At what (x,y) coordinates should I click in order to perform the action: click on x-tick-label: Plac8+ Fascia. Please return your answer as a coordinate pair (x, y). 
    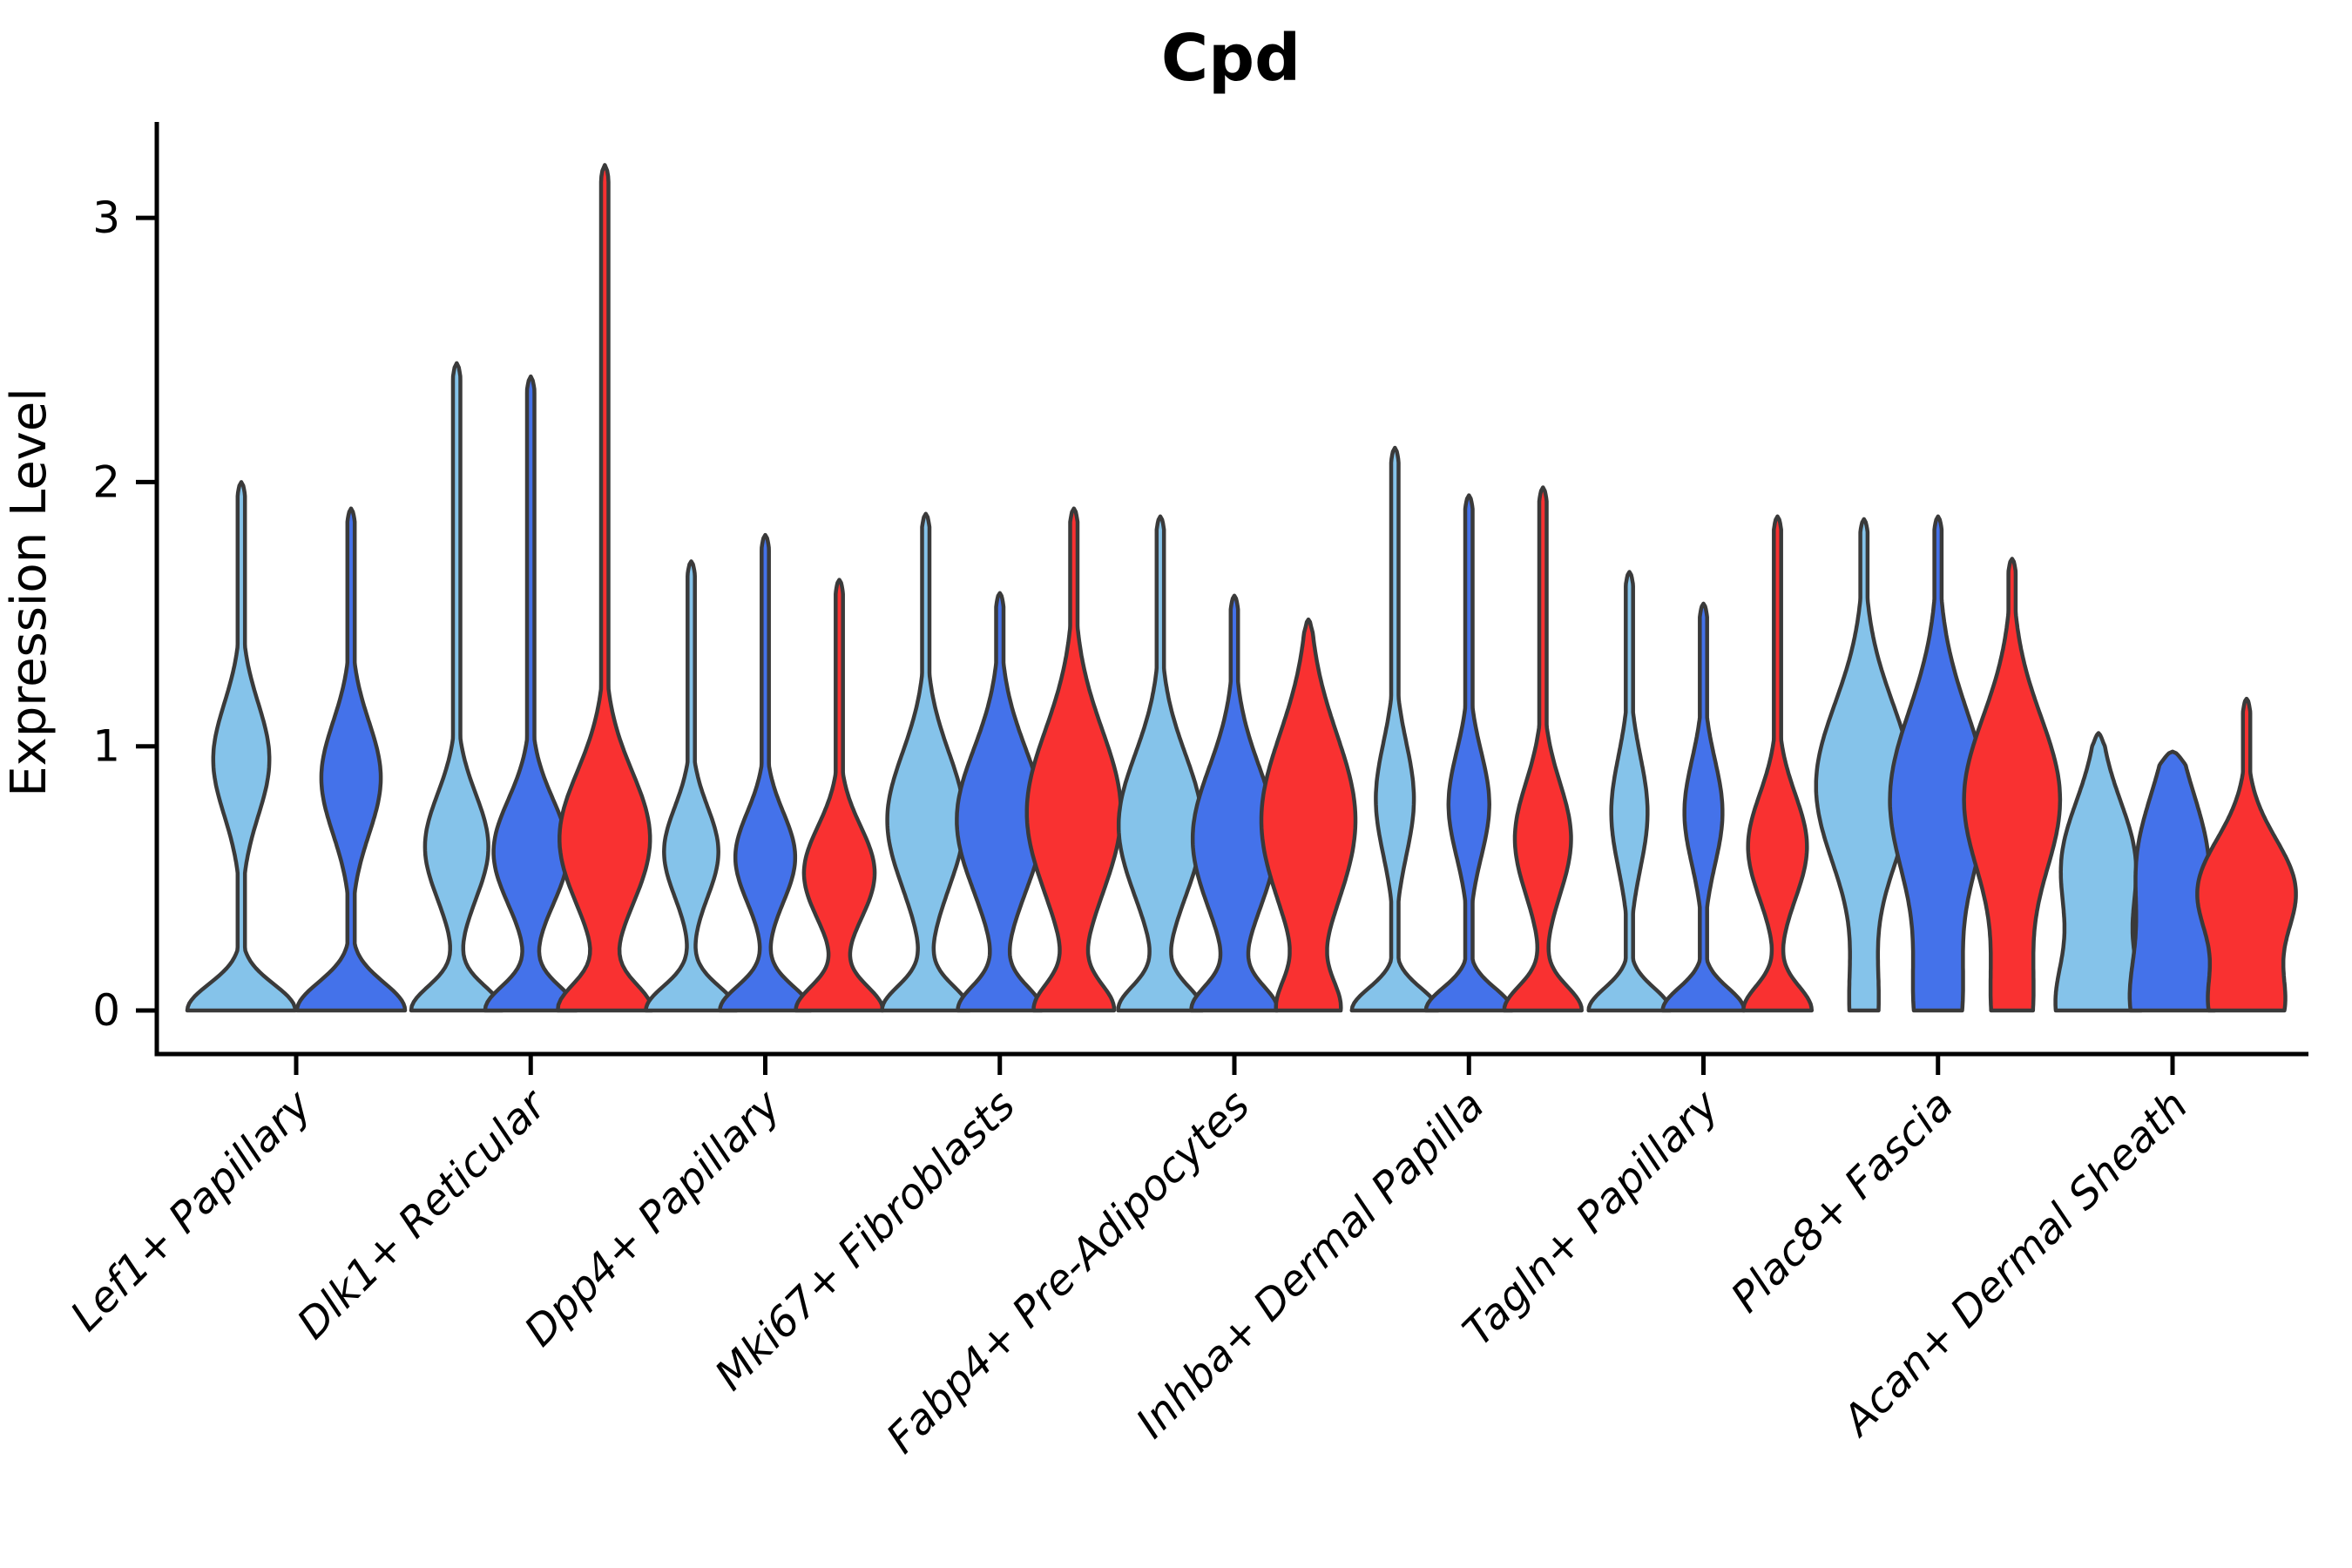
    Looking at the image, I should click on (1843, 1201).